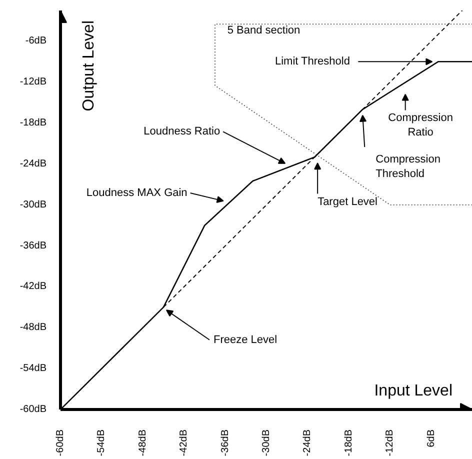 The width and height of the screenshot is (472, 459). What do you see at coordinates (33, 82) in the screenshot?
I see `y-tick-label: -12dB` at bounding box center [33, 82].